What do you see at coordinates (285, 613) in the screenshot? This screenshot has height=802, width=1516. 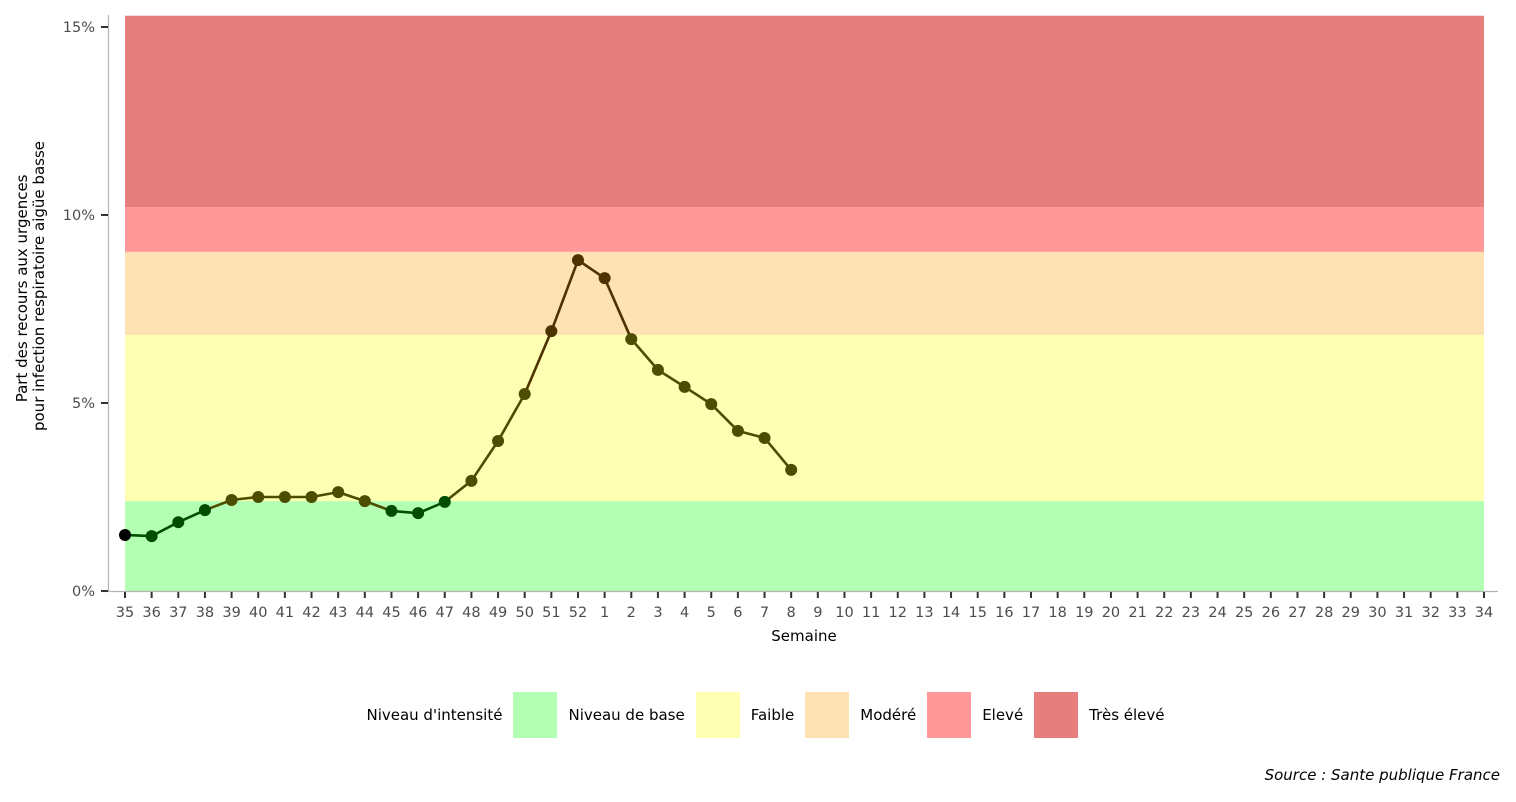 I see `x-tick-label: 41` at bounding box center [285, 613].